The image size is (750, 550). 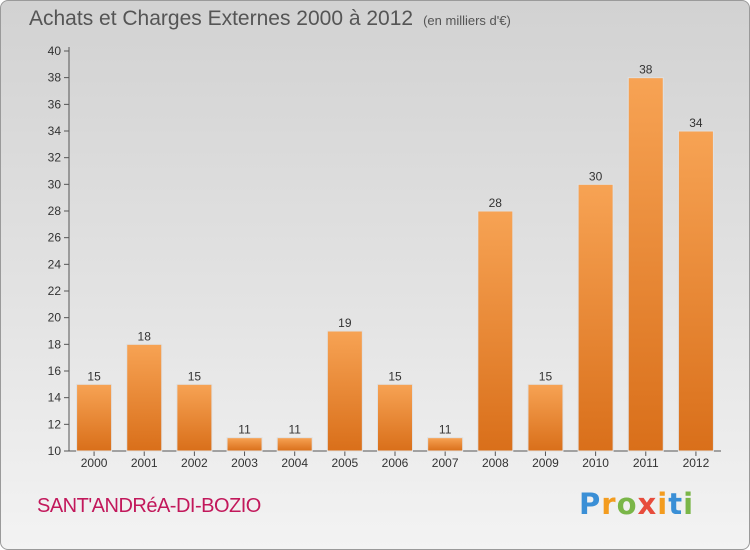 I want to click on bar-2011, so click(x=645, y=264).